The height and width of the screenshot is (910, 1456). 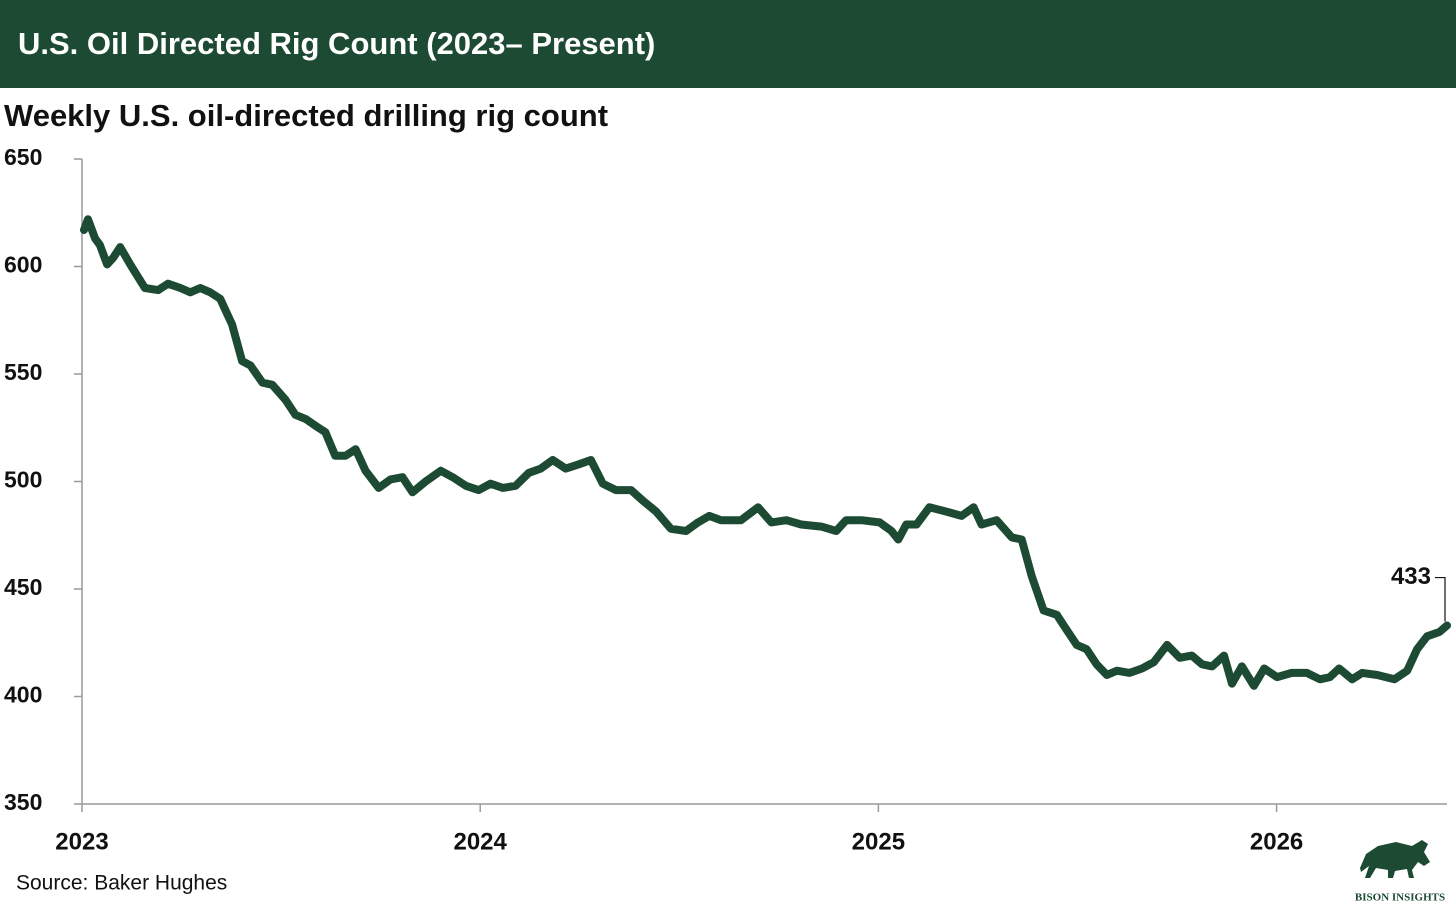 I want to click on y-tick-label: 500, so click(x=23, y=480).